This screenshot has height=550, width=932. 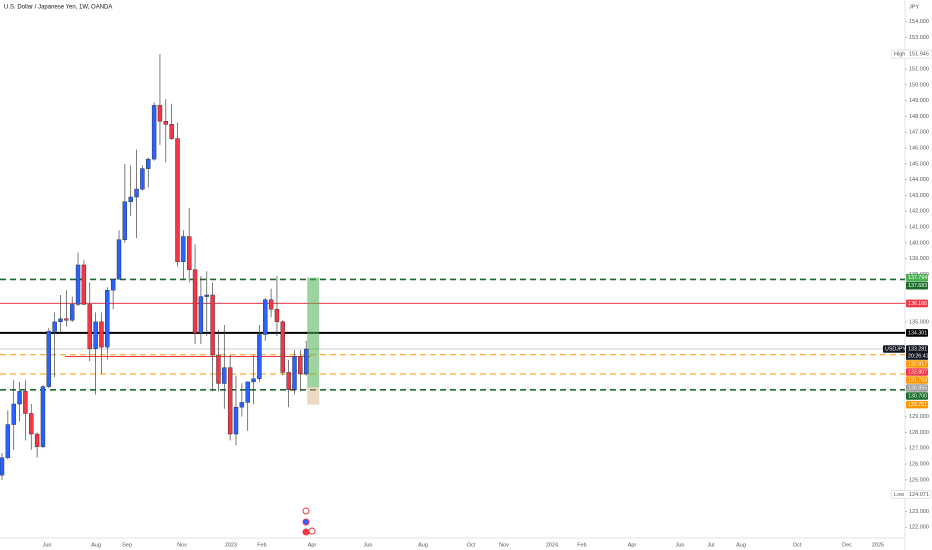 I want to click on x-tick-label: Jul, so click(x=710, y=545).